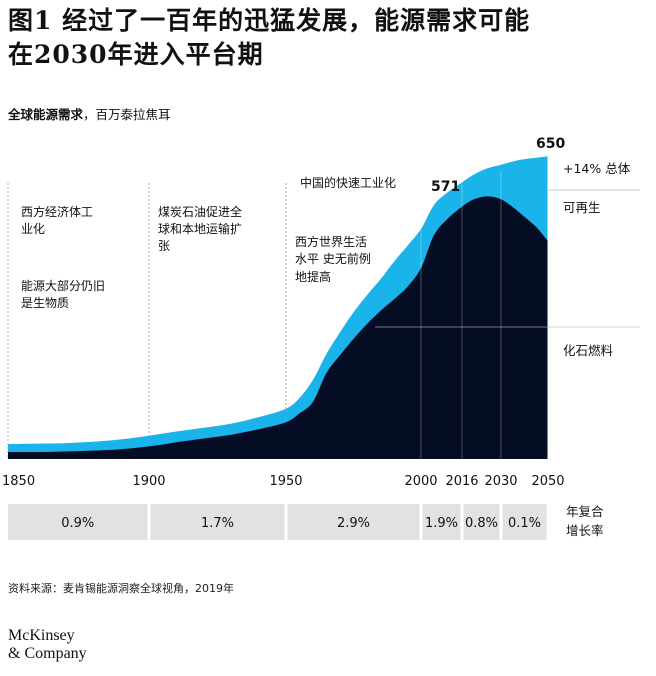  Describe the element at coordinates (348, 182) in the screenshot. I see `era3-text-1: 中国的快速工业化` at that location.